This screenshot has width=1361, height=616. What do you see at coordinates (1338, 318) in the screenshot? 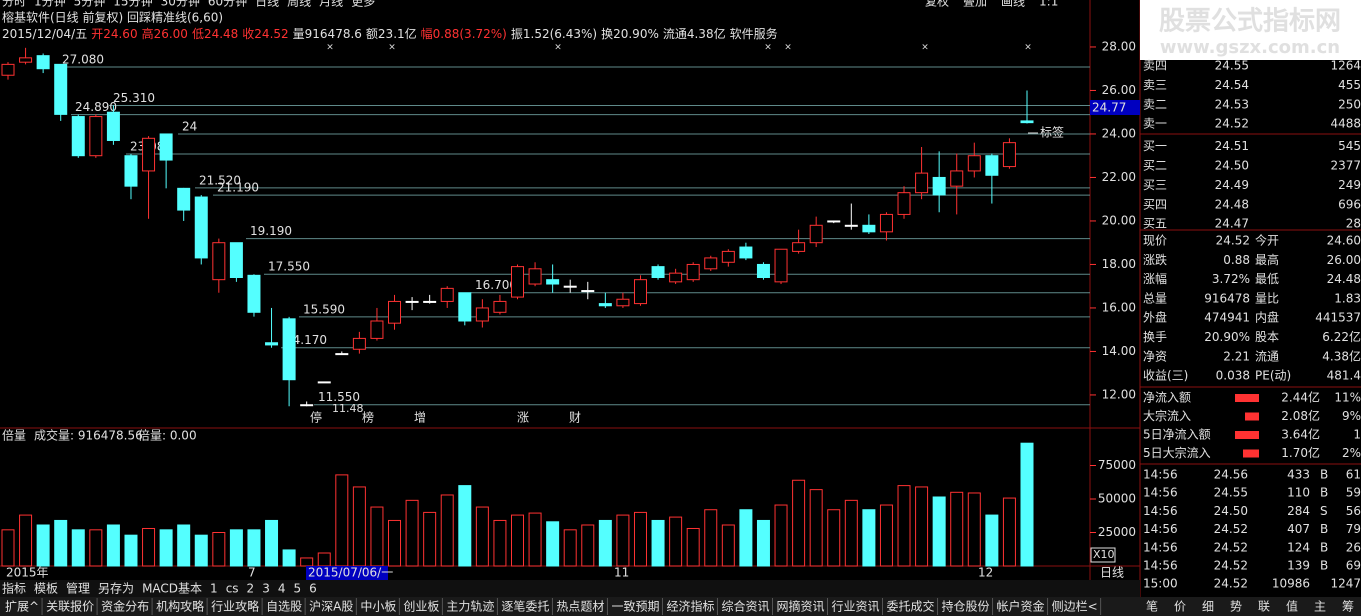
I see `quote-value: 441537` at bounding box center [1338, 318].